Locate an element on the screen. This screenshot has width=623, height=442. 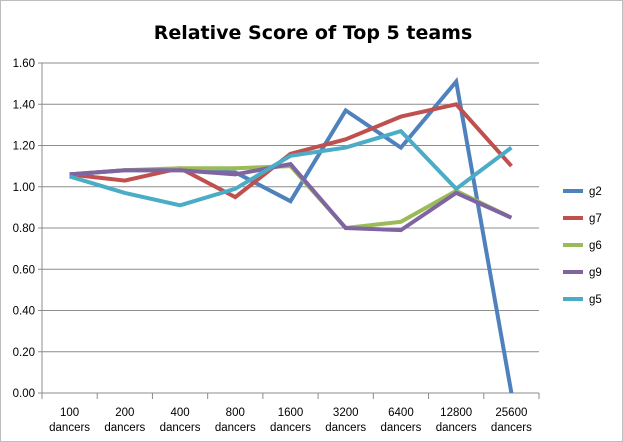
y-tick-label: 0.40 is located at coordinates (24, 312).